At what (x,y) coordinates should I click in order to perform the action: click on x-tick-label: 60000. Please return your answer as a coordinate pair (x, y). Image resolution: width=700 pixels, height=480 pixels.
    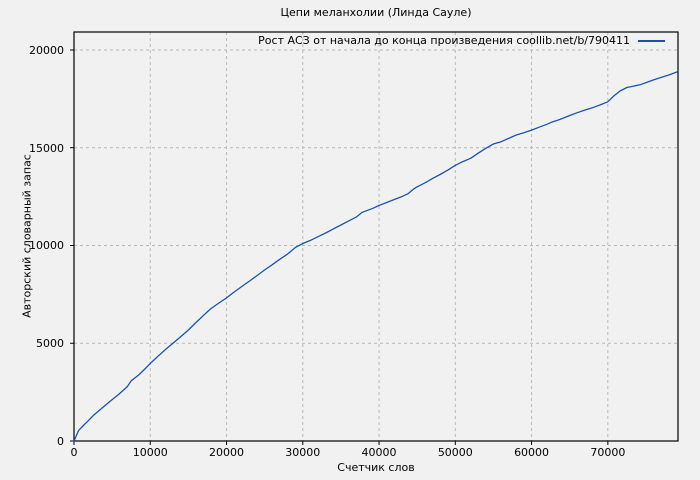
    Looking at the image, I should click on (532, 452).